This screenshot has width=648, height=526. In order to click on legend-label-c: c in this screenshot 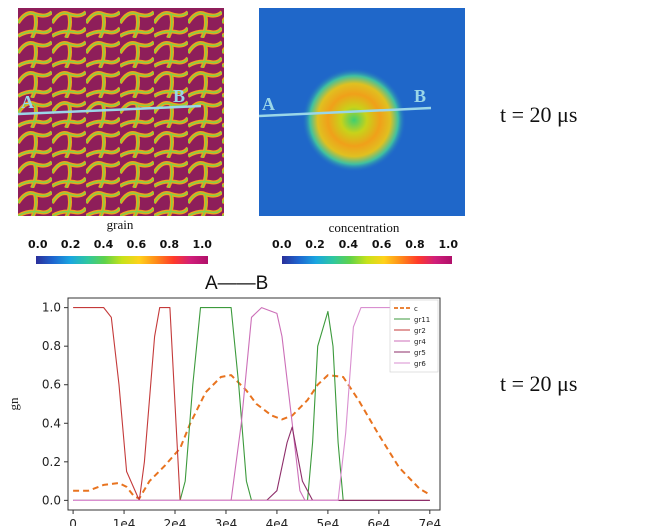, I will do `click(416, 309)`.